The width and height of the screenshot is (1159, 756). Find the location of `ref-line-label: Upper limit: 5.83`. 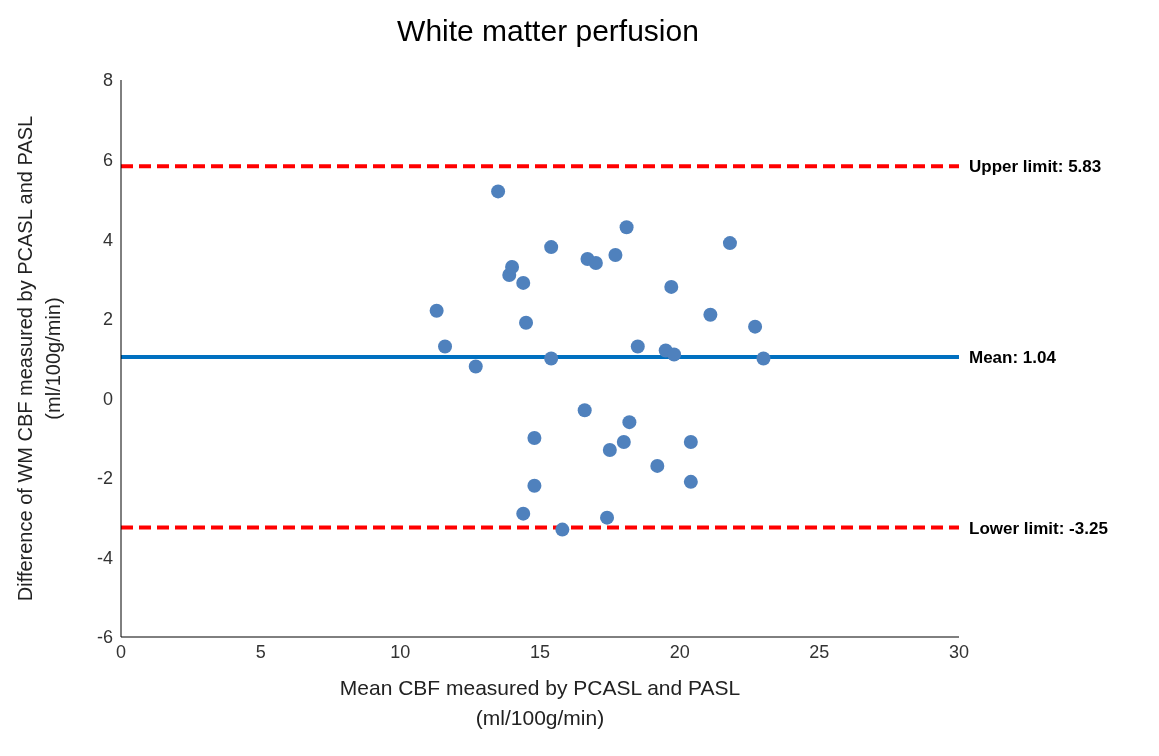

ref-line-label: Upper limit: 5.83 is located at coordinates (1035, 167).